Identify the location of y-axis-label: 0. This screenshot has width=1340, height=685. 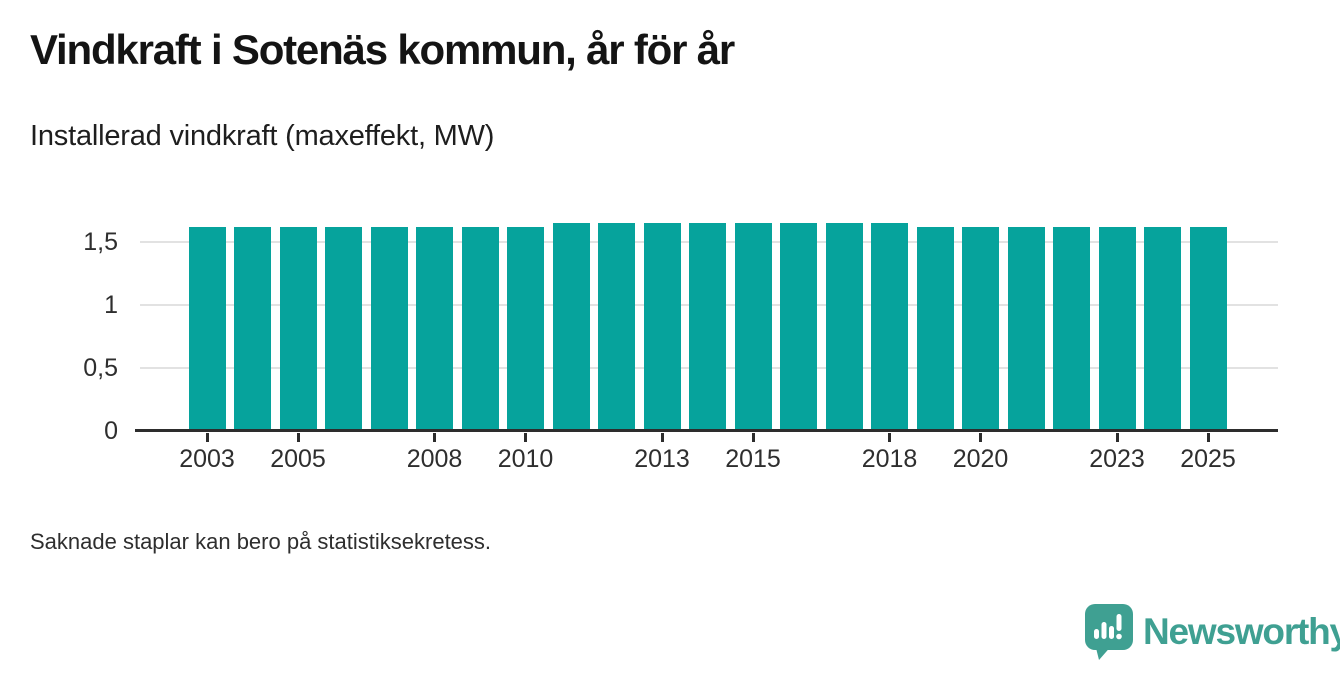
(111, 431).